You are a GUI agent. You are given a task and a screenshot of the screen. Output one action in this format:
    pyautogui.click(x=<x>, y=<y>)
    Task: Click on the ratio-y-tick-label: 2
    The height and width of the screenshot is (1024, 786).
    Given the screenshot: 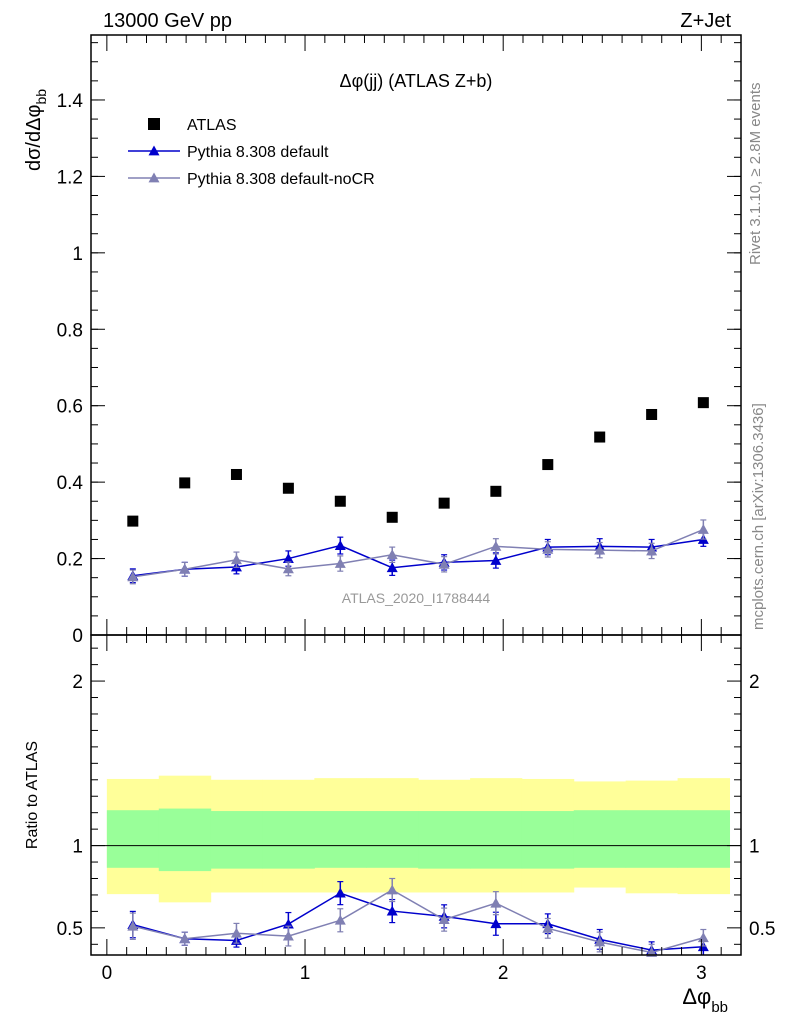 What is the action you would take?
    pyautogui.click(x=77, y=682)
    